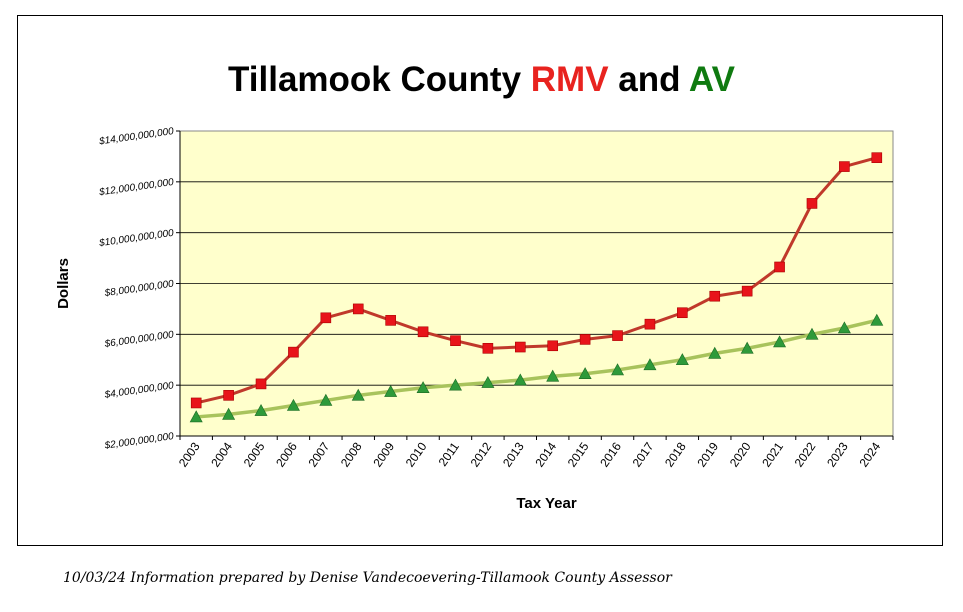  I want to click on y-tick-label: $10,000,000,000, so click(136, 239).